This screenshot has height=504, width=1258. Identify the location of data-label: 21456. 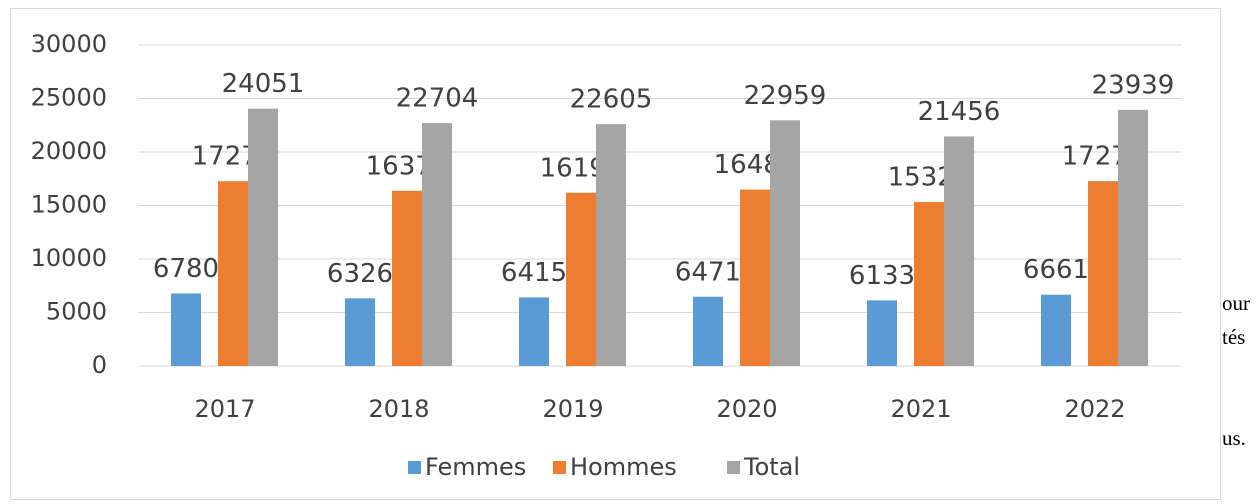
(959, 112).